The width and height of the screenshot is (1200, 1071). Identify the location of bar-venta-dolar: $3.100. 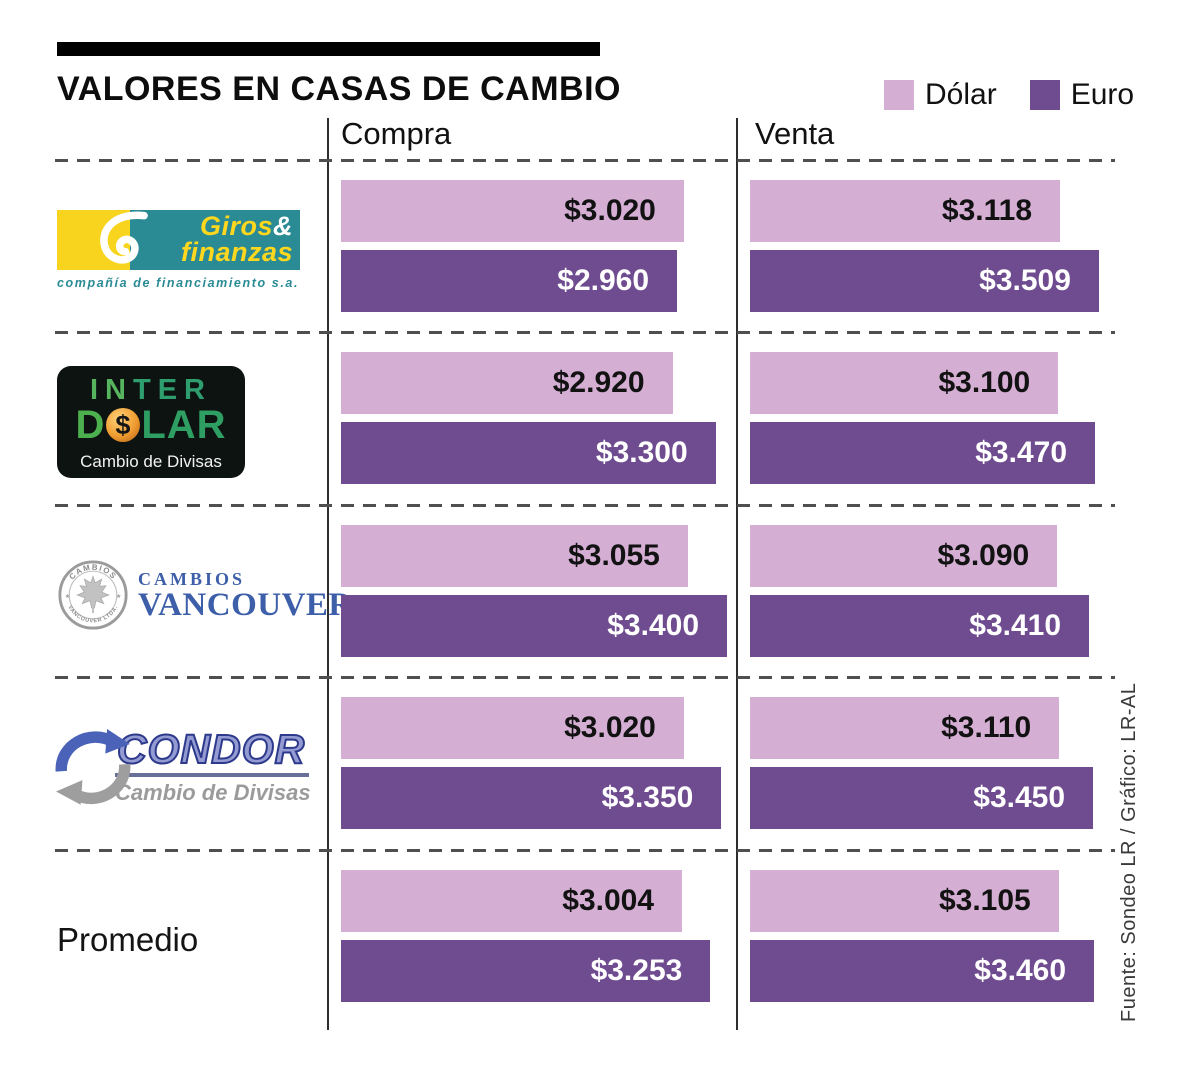
(904, 383).